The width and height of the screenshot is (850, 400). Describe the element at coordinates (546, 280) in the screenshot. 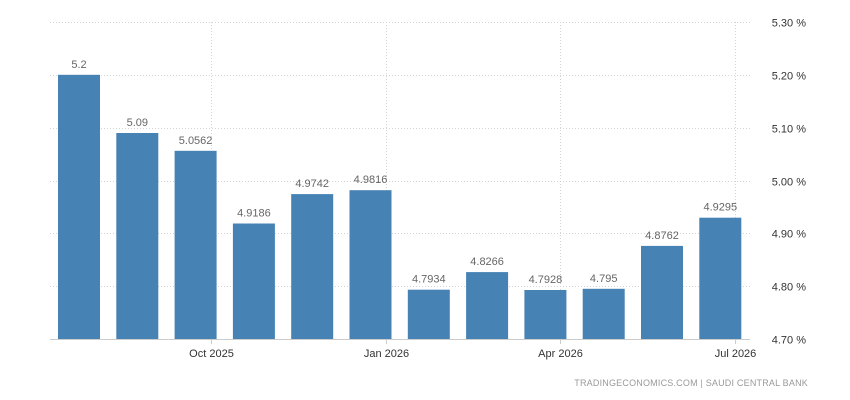

I see `bar-value-label: 4.7928` at that location.